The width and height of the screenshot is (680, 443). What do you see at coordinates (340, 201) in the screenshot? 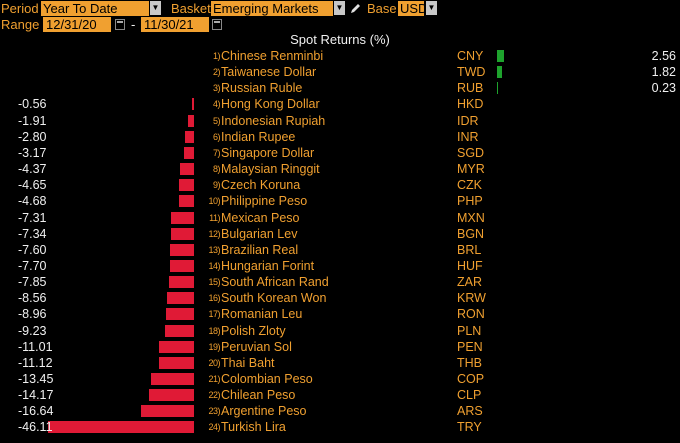
I see `currency-row: -4.68 10) Philippine Peso PHP` at bounding box center [340, 201].